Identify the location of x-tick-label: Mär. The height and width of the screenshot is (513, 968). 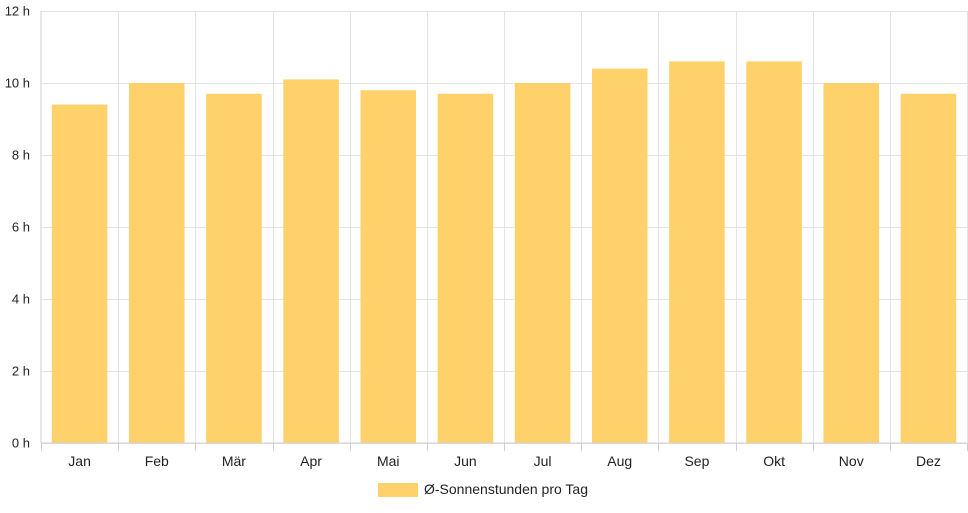
(234, 461).